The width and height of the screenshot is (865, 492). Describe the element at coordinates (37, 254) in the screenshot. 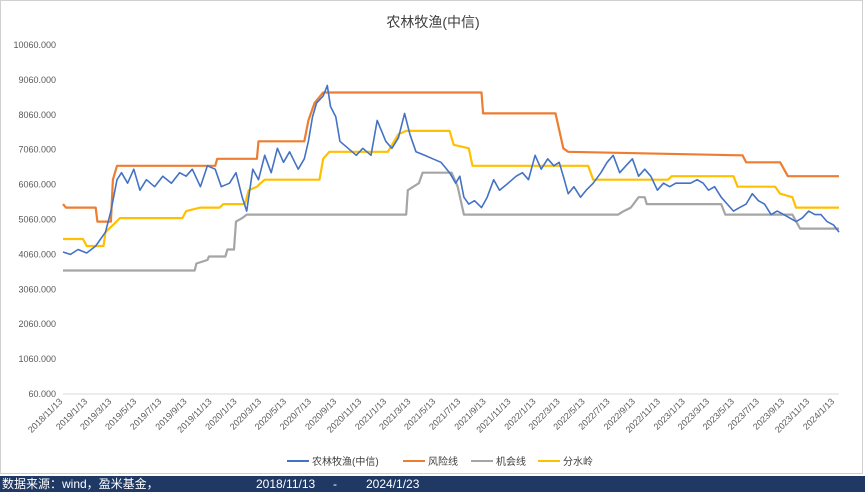

I see `y-tick-label: 4060.000` at that location.